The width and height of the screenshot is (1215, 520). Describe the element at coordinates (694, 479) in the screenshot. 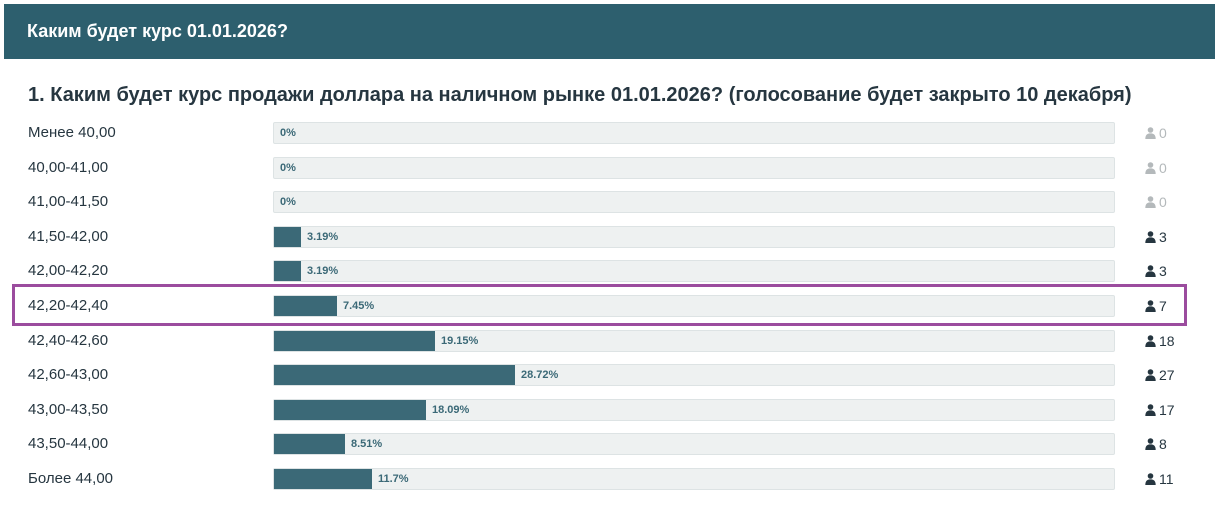

I see `option-bar-track: 11.7%` at that location.